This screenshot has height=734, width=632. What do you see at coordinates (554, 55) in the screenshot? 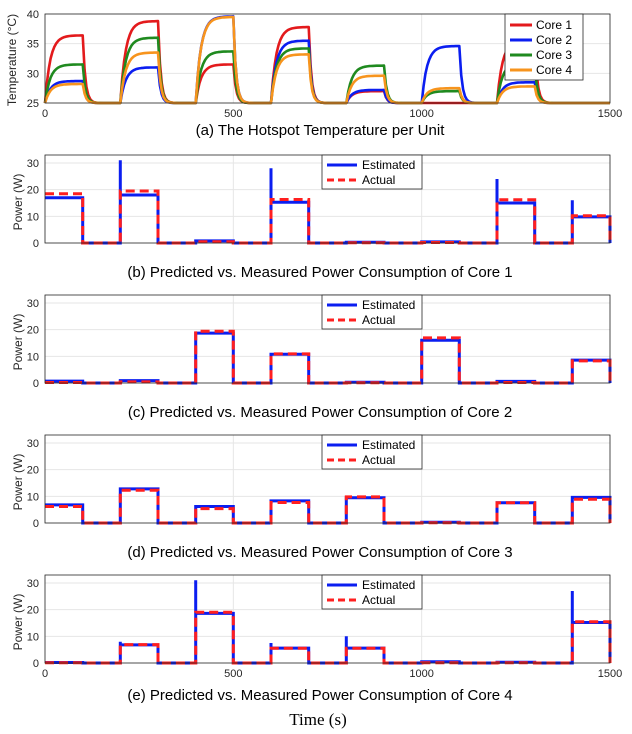
I see `legend-label: Core 3` at bounding box center [554, 55].